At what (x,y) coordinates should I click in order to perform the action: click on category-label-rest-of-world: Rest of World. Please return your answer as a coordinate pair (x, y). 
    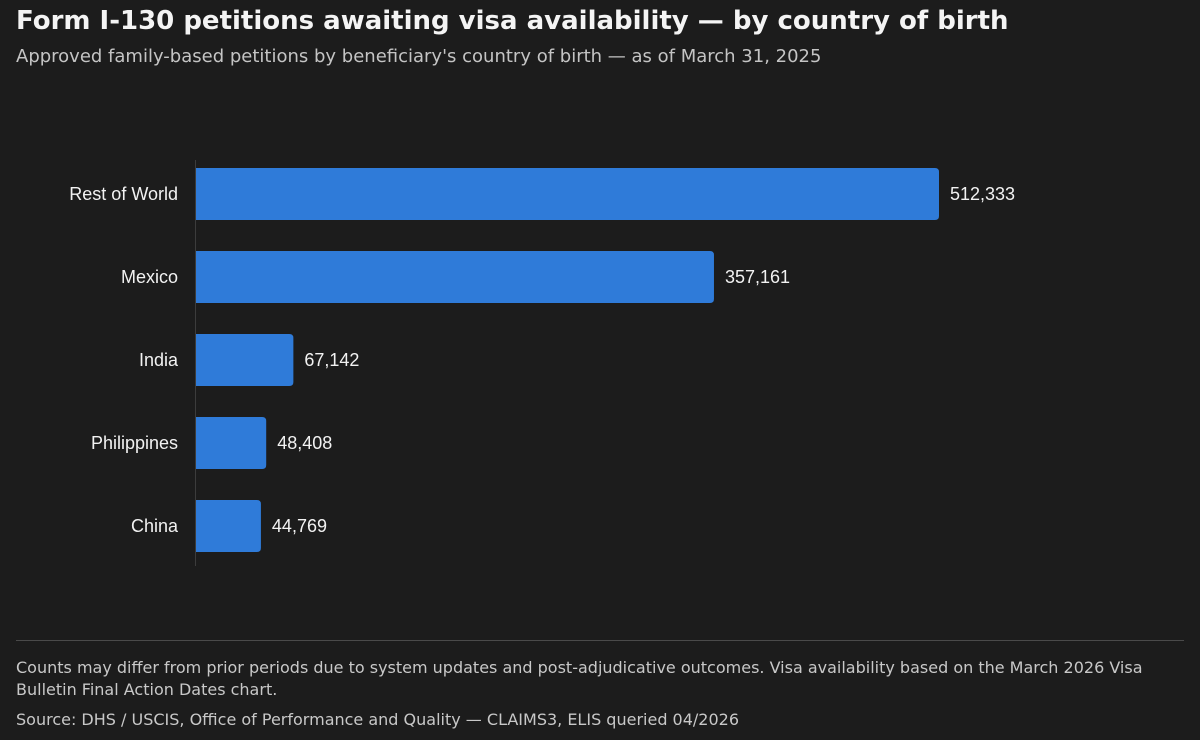
    Looking at the image, I should click on (123, 194).